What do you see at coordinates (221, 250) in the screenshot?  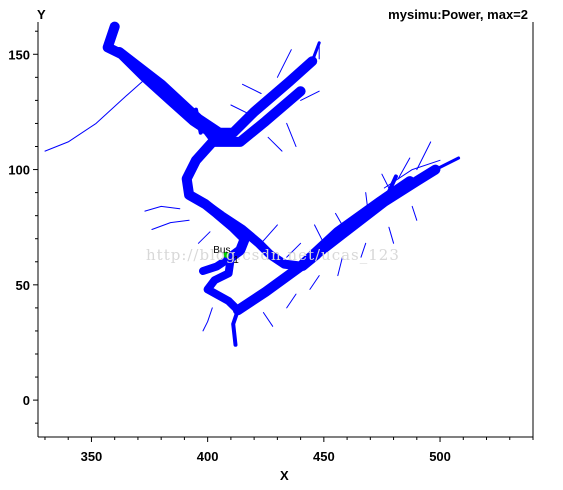 I see `bus-label: Bus` at bounding box center [221, 250].